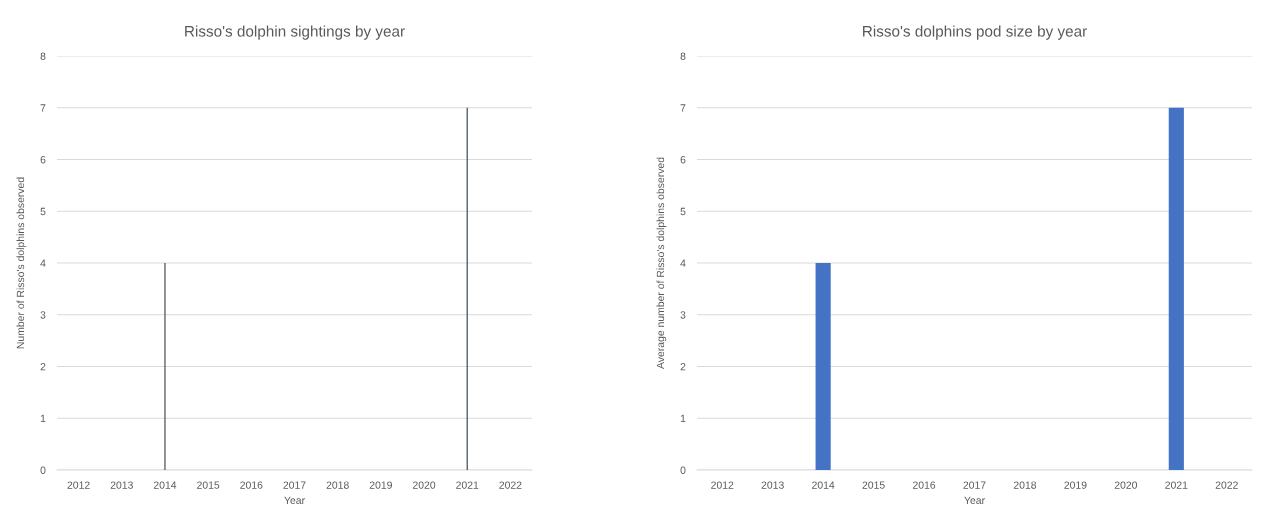 The height and width of the screenshot is (513, 1283). I want to click on chart-title: Risso's dolphin sightings by year, so click(295, 32).